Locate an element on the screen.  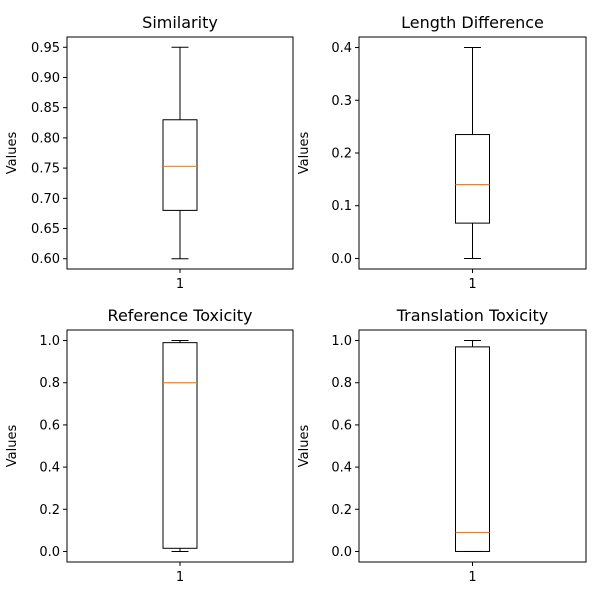
y-tick-label: 0.75 is located at coordinates (45, 169).